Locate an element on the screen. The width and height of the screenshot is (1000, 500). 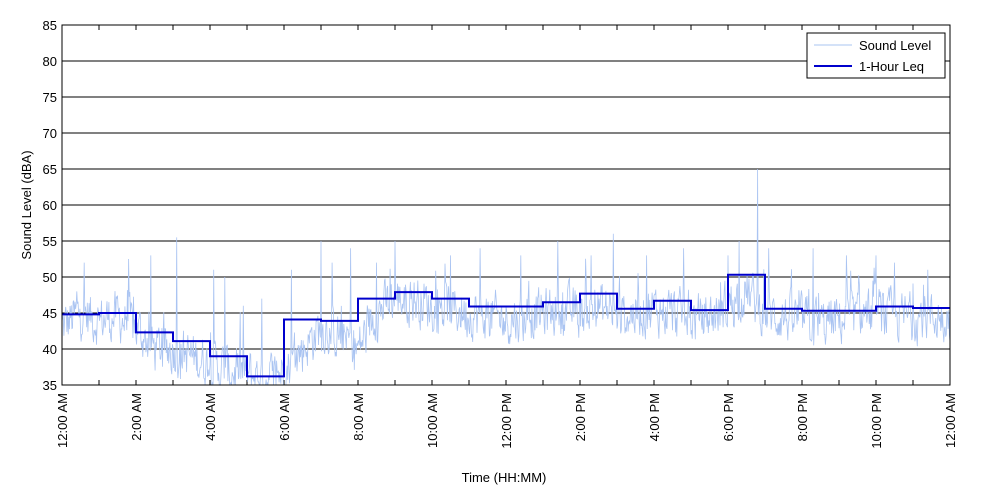
x-tick-label: 8:00 AM is located at coordinates (358, 417).